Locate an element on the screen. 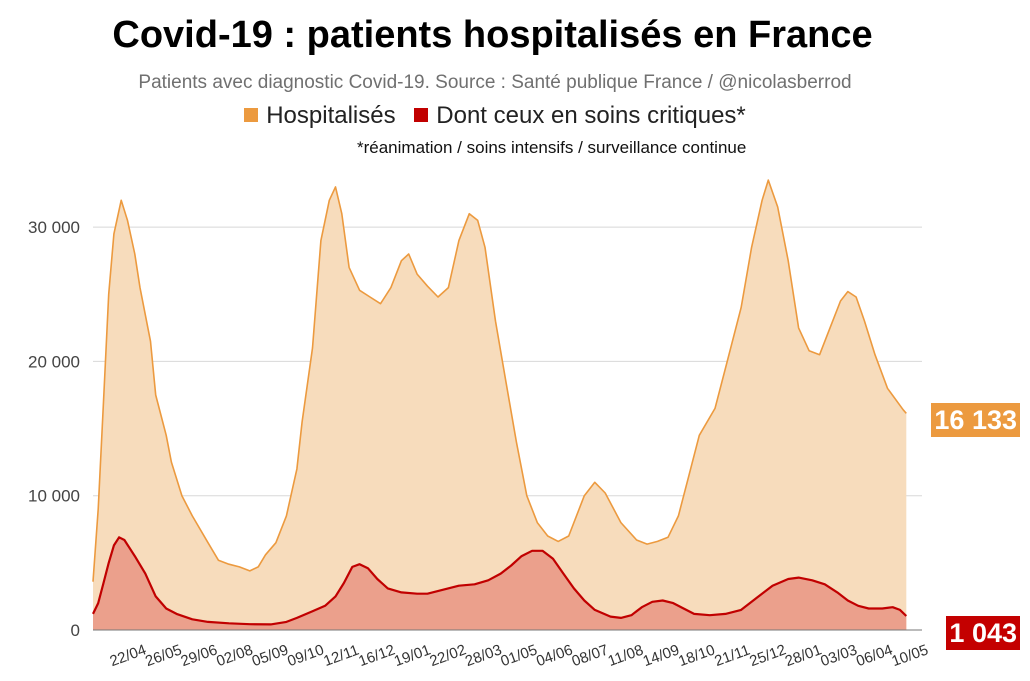 The image size is (1030, 681). x-tick-label: 06/04 is located at coordinates (874, 655).